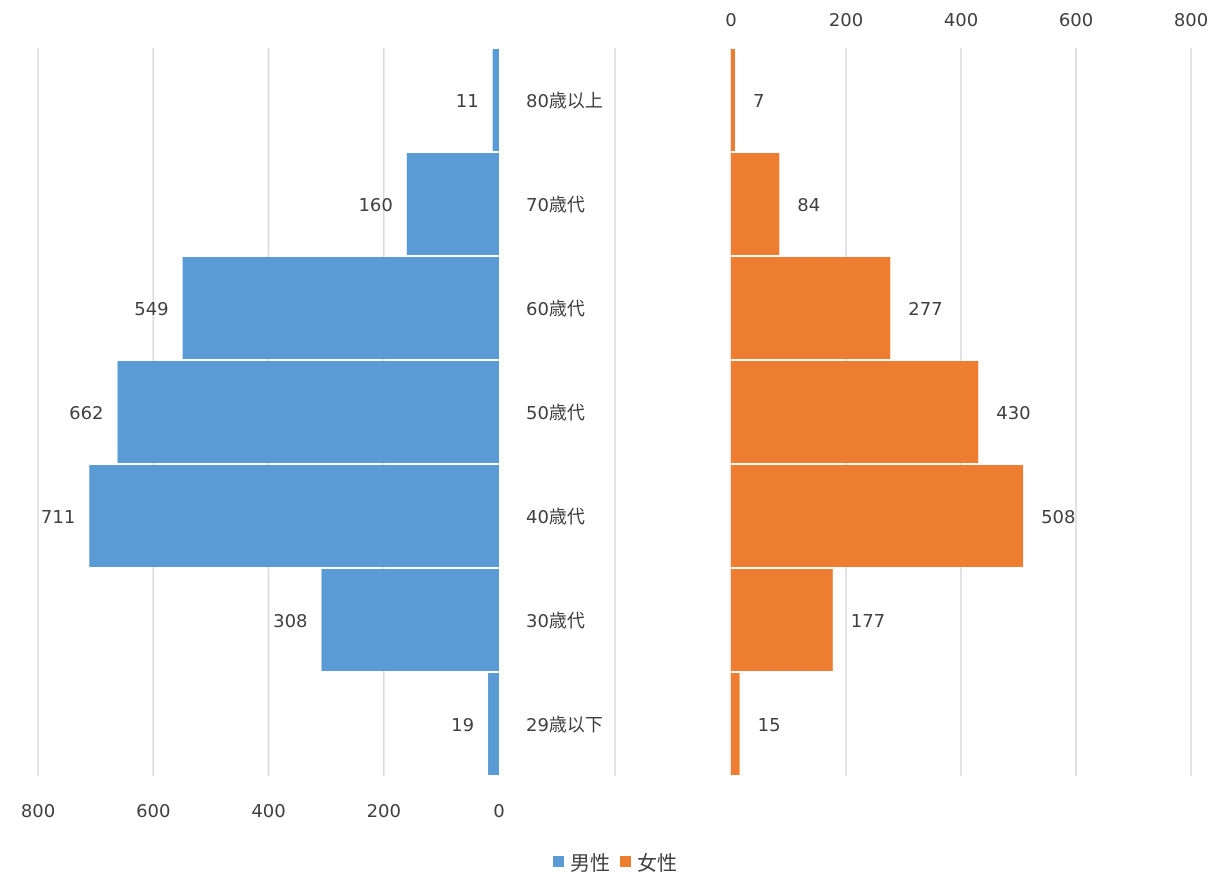 Image resolution: width=1230 pixels, height=876 pixels. Describe the element at coordinates (1013, 413) in the screenshot. I see `data-label-female: 430` at that location.